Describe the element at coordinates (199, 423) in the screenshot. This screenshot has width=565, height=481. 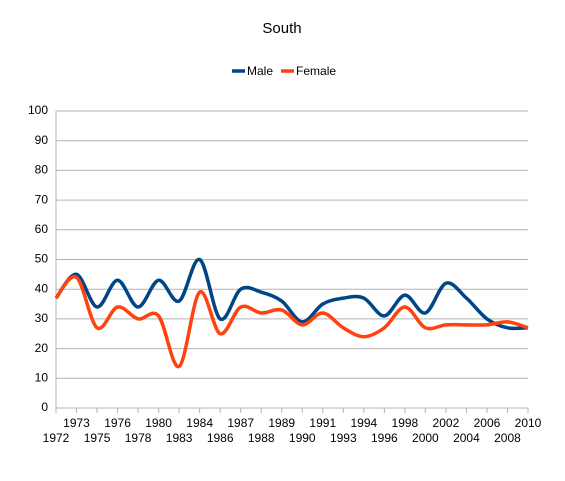
I see `x-tick-label: 1984` at that location.